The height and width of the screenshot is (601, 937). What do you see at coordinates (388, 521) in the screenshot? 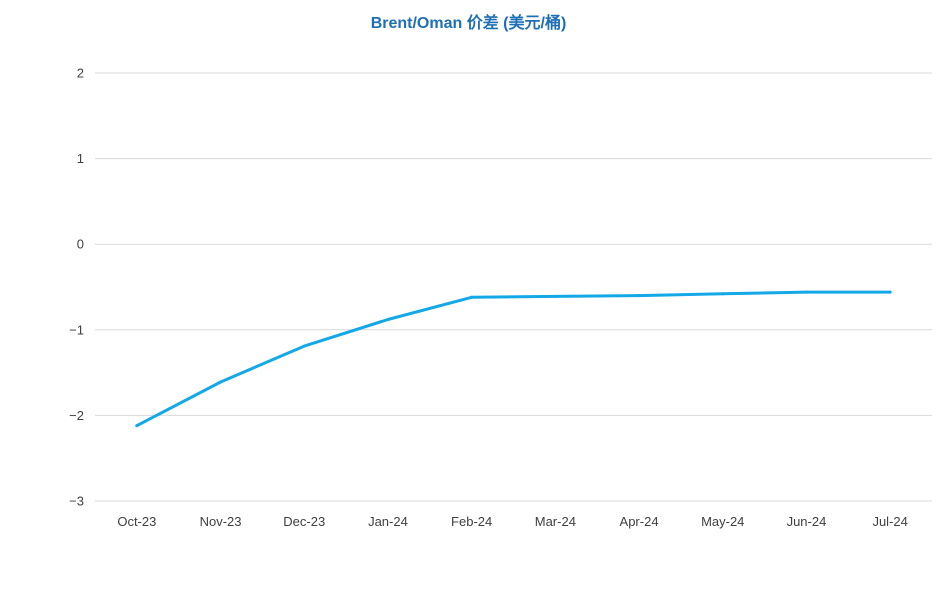
I see `x-tick-label: Jan-24` at bounding box center [388, 521].